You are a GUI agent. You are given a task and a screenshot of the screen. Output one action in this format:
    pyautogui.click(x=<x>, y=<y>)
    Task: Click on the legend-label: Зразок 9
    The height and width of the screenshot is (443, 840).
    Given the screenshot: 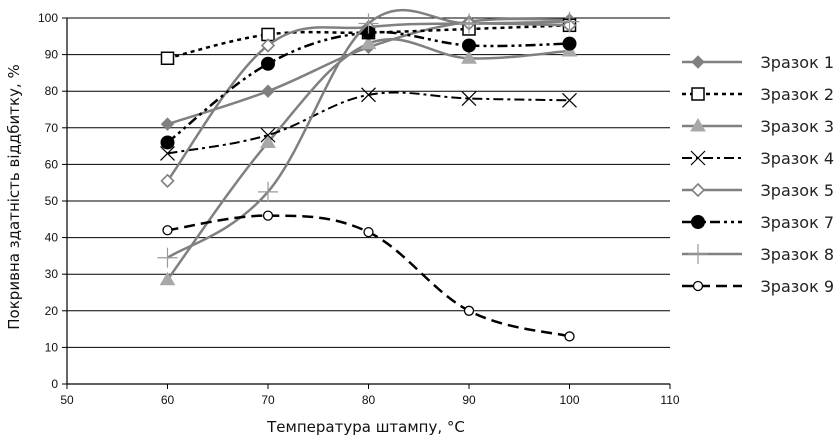 What is the action you would take?
    pyautogui.click(x=797, y=286)
    